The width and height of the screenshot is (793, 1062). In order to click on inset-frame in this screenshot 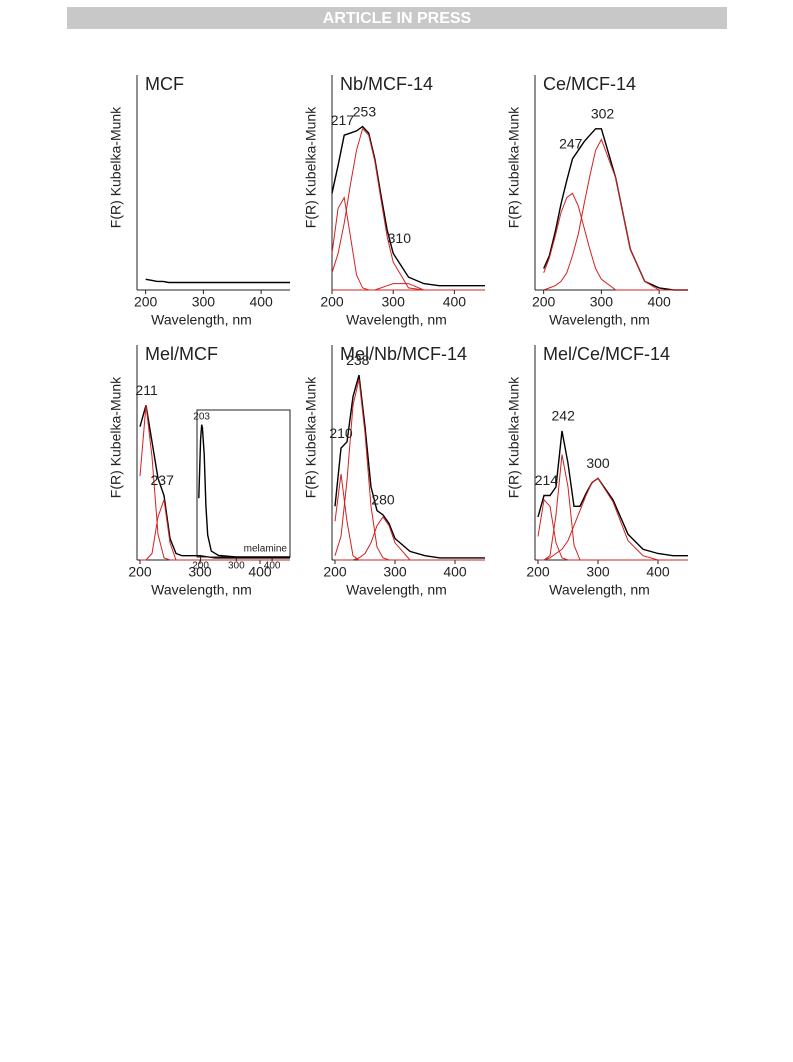, I will do `click(243, 483)`.